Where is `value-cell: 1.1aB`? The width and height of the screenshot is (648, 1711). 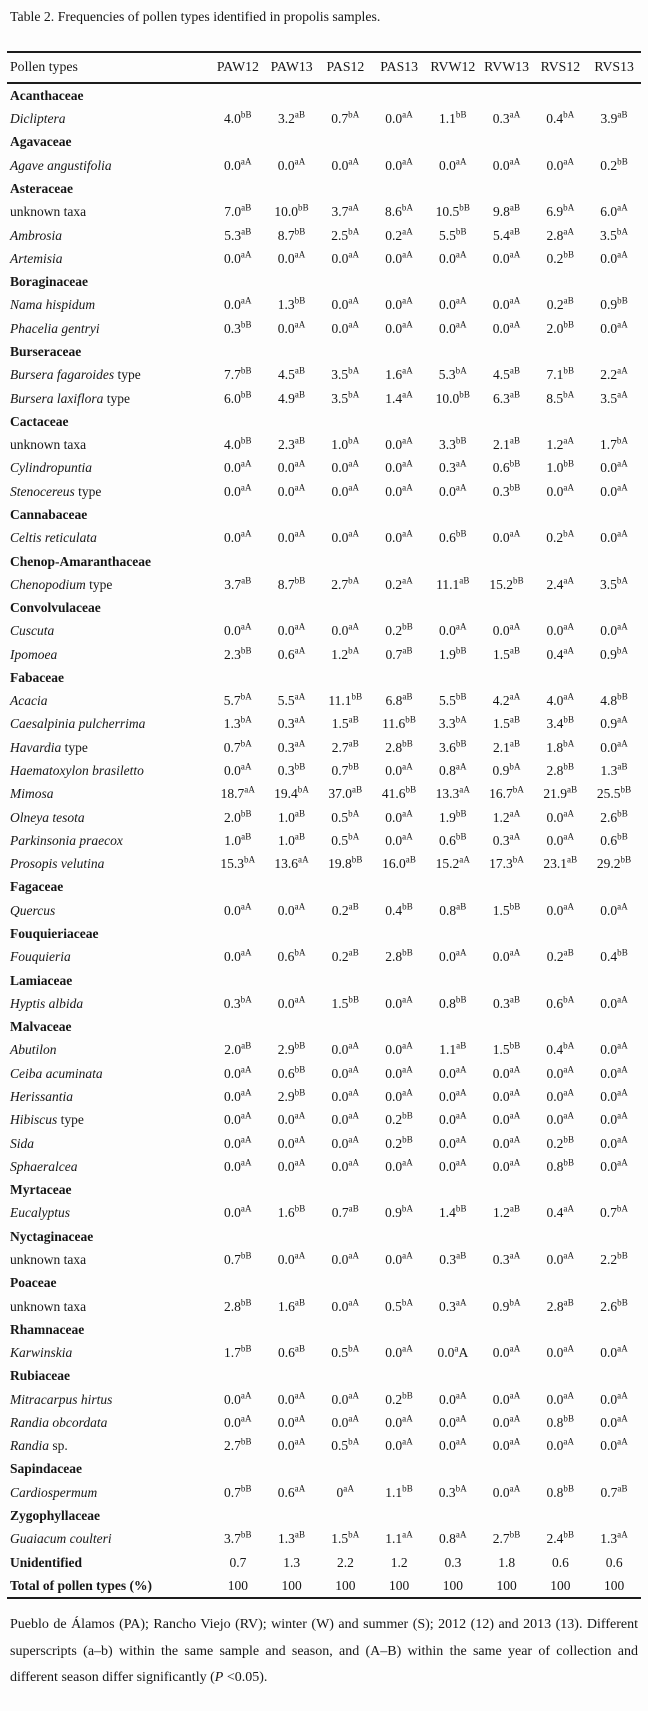 value-cell: 1.1aB is located at coordinates (453, 1049).